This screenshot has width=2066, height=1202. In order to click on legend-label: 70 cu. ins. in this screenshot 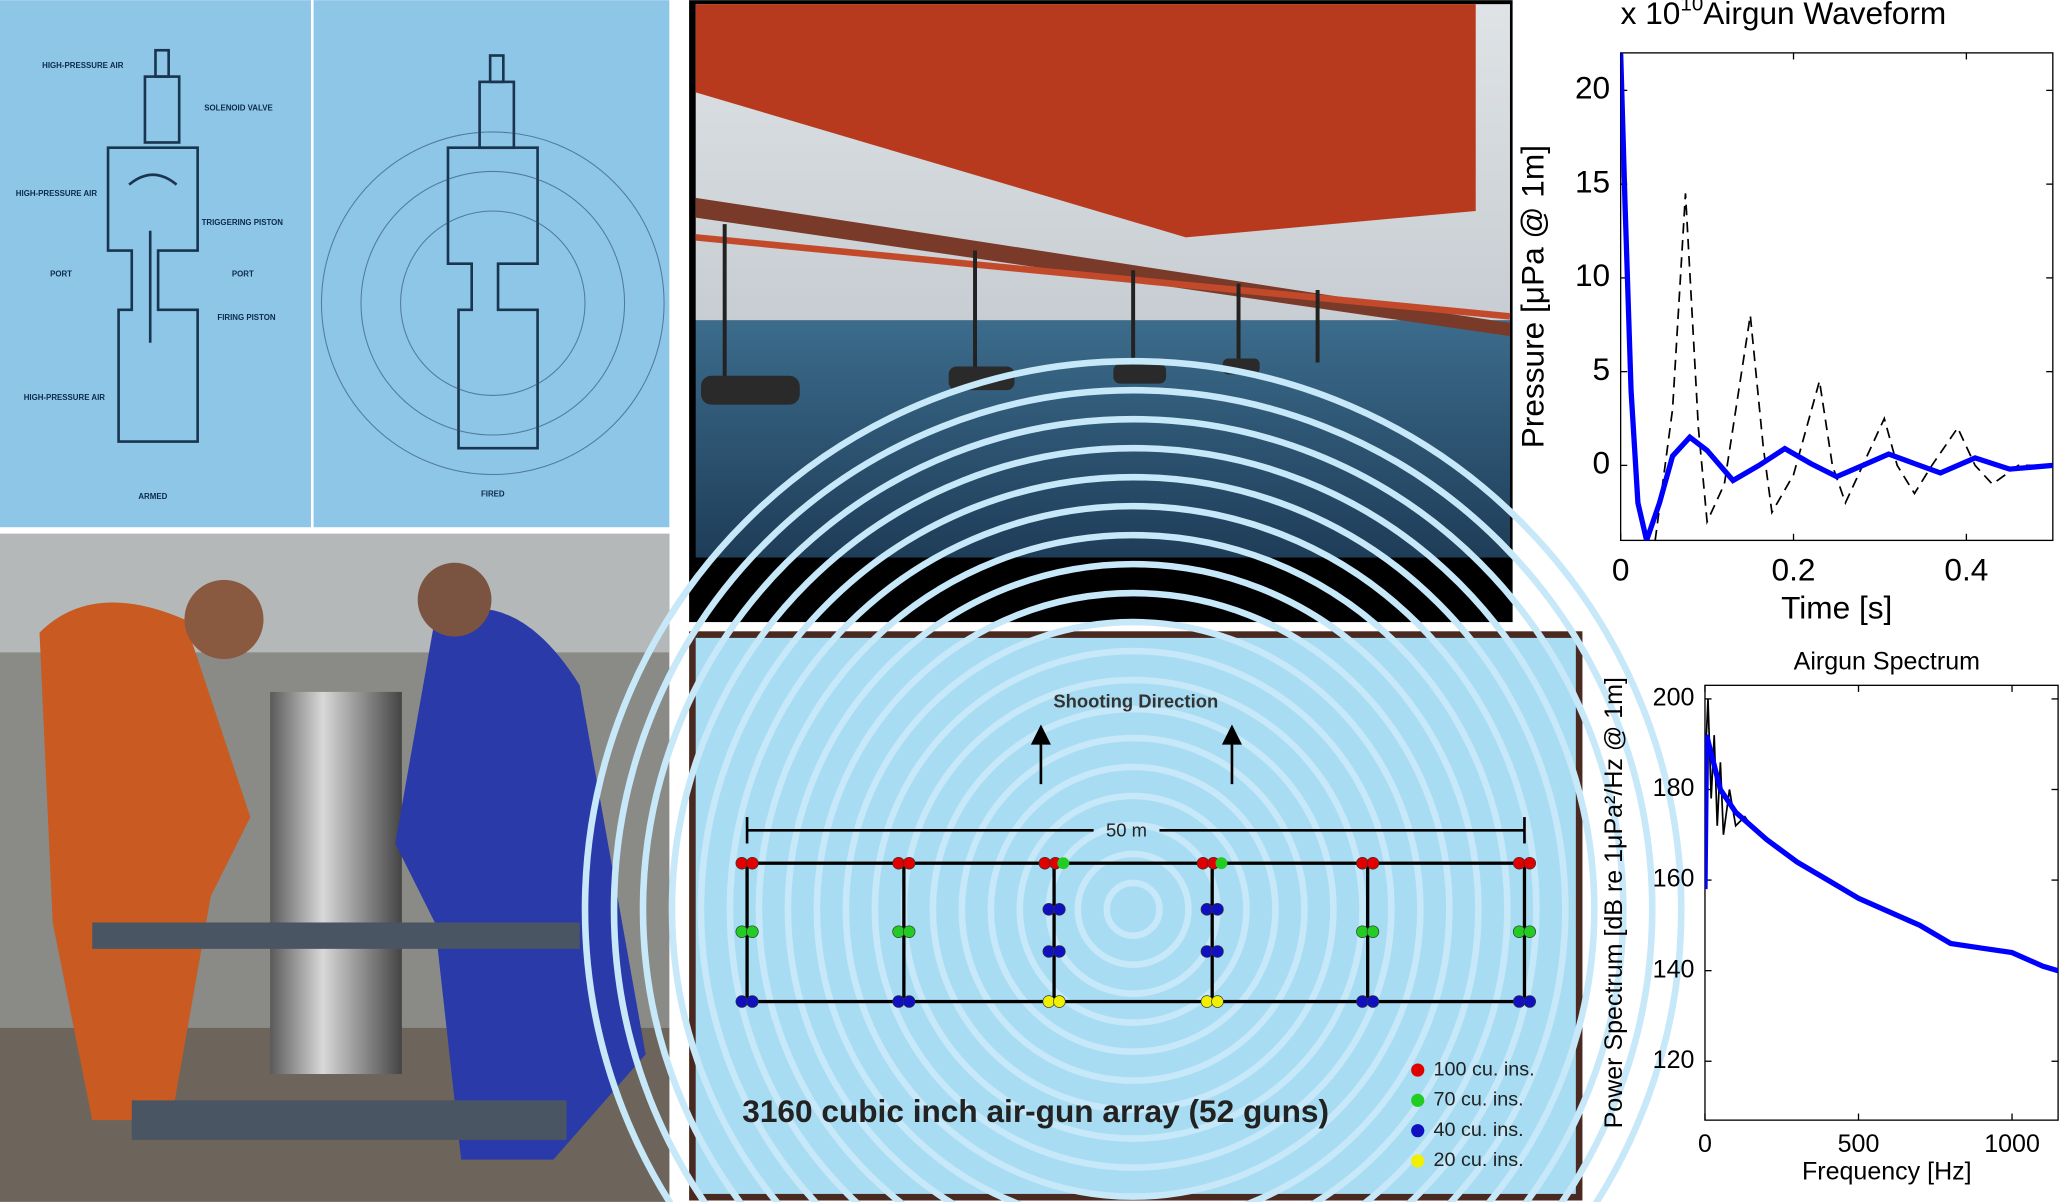, I will do `click(1479, 1100)`.